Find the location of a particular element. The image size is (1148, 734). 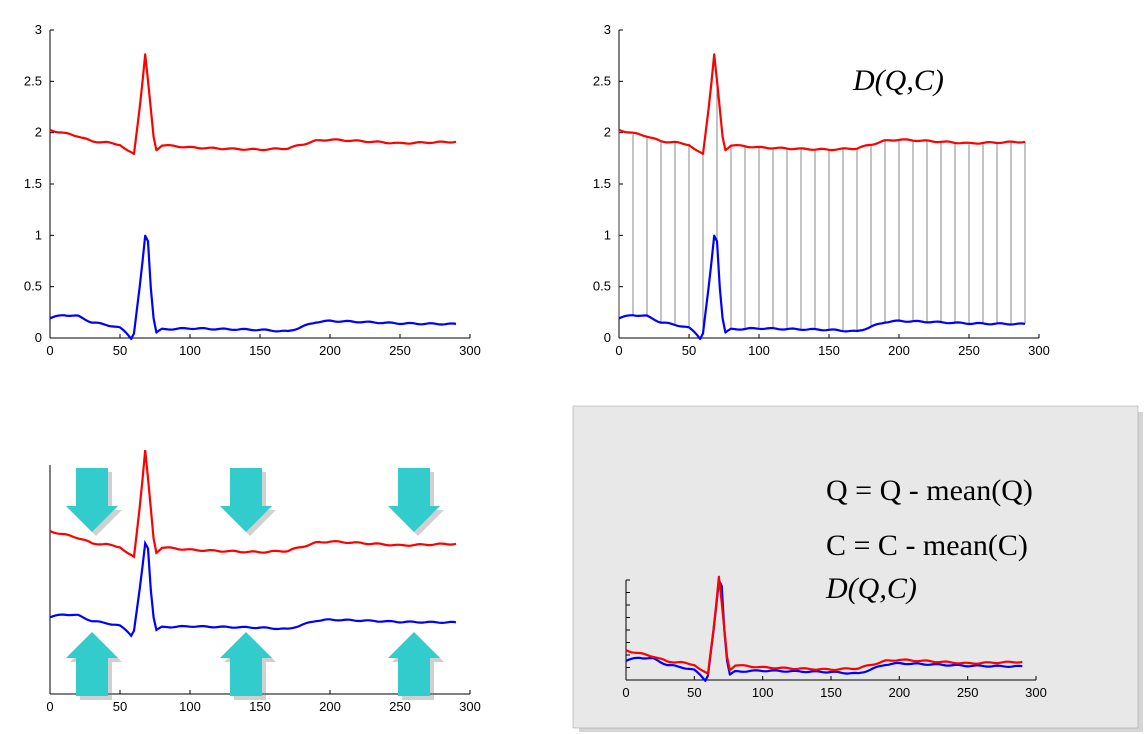

q-mean-formula: Q = Q - mean(Q) is located at coordinates (929, 490).